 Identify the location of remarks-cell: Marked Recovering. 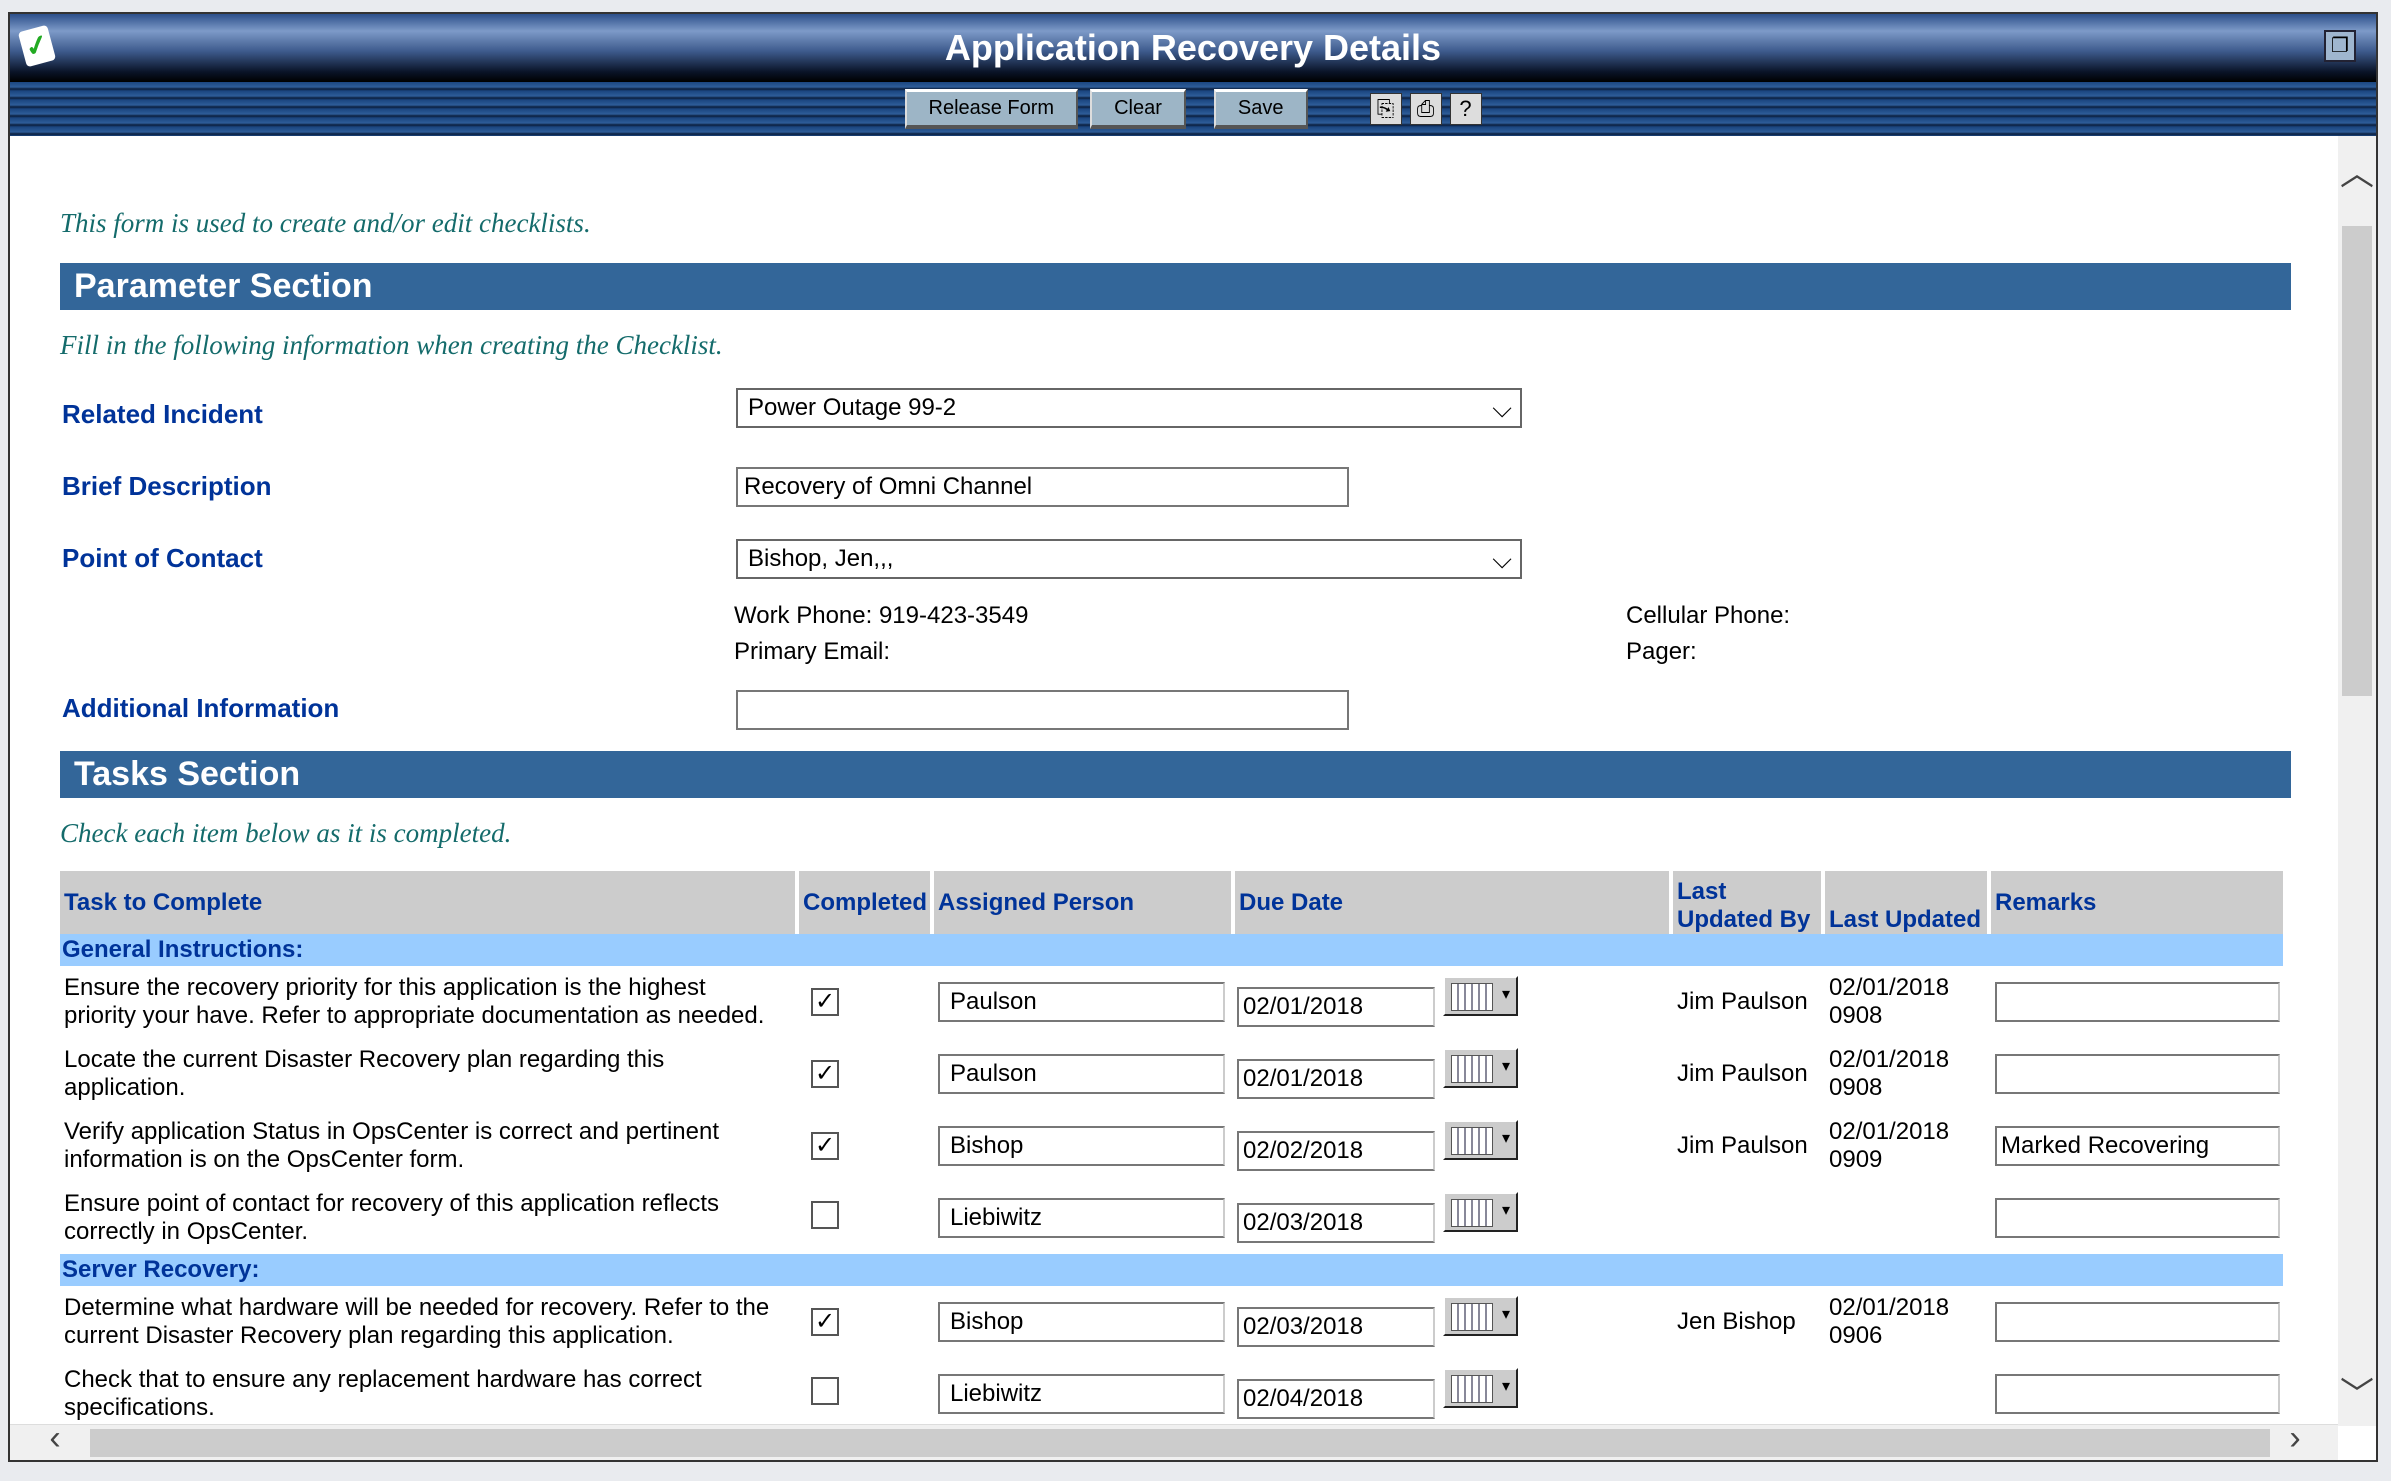
(2137, 1146).